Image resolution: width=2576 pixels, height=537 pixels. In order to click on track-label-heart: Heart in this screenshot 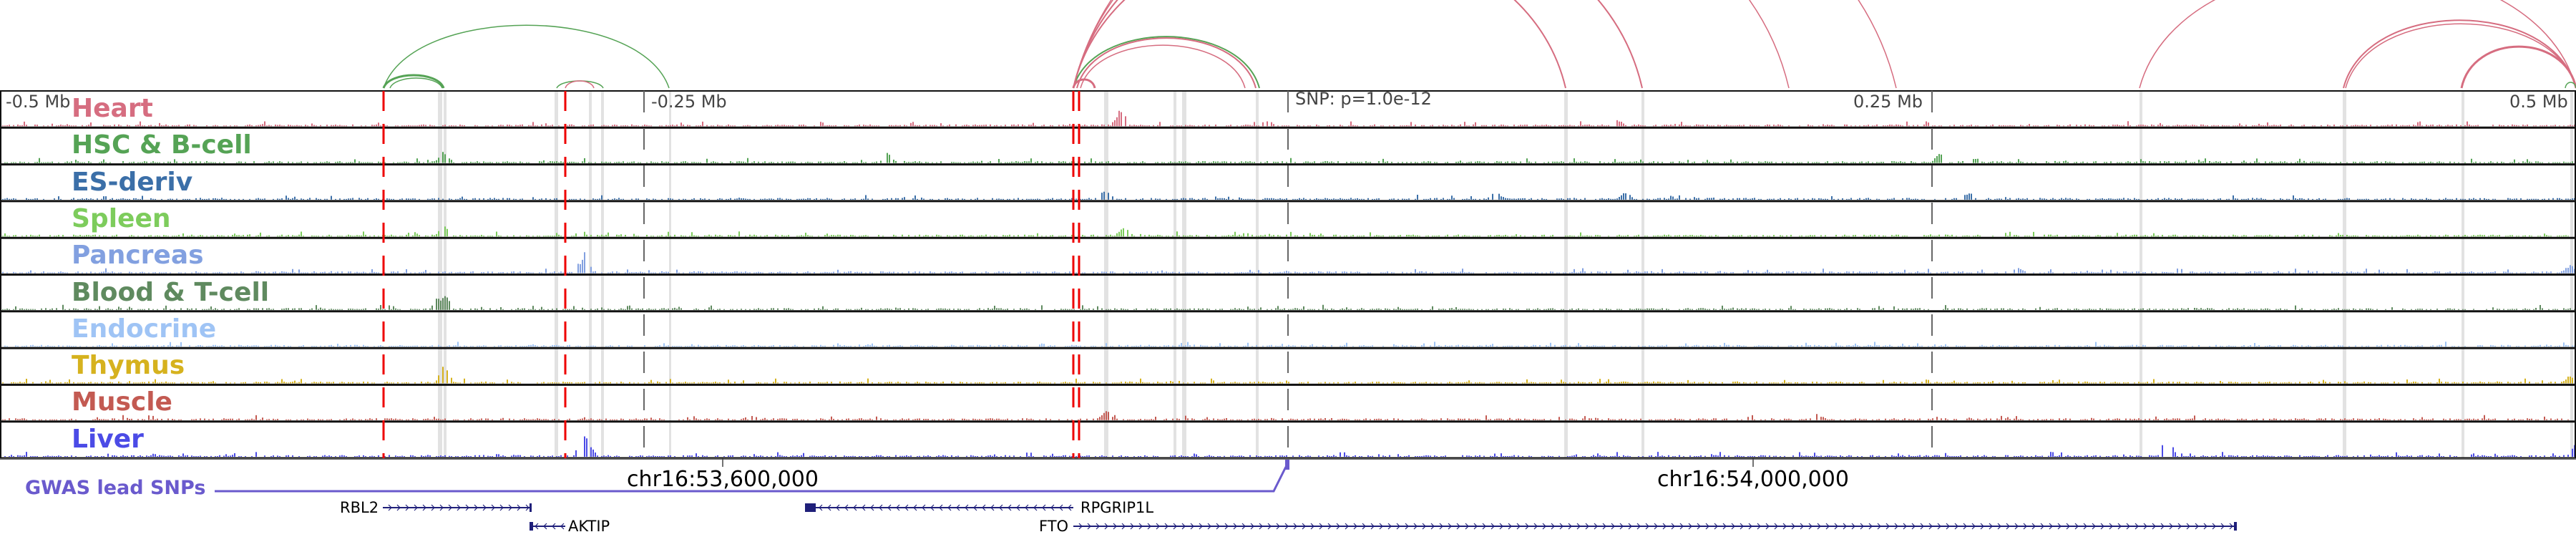, I will do `click(112, 108)`.